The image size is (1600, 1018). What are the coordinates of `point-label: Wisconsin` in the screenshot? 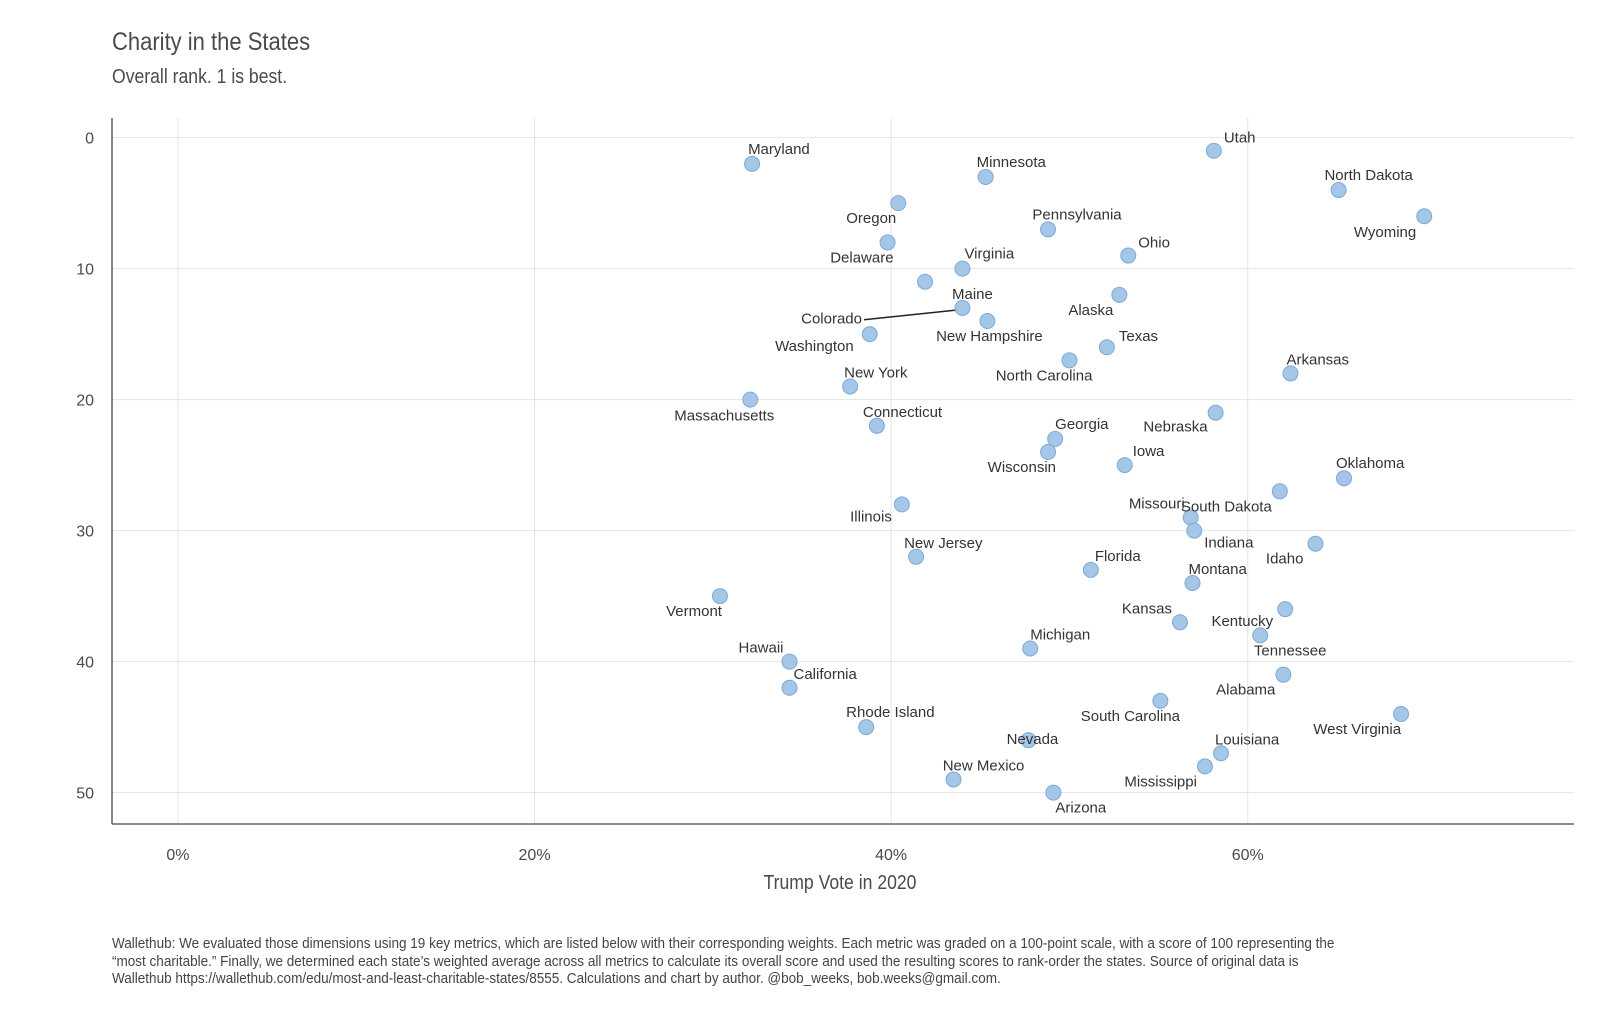 It's located at (1022, 467).